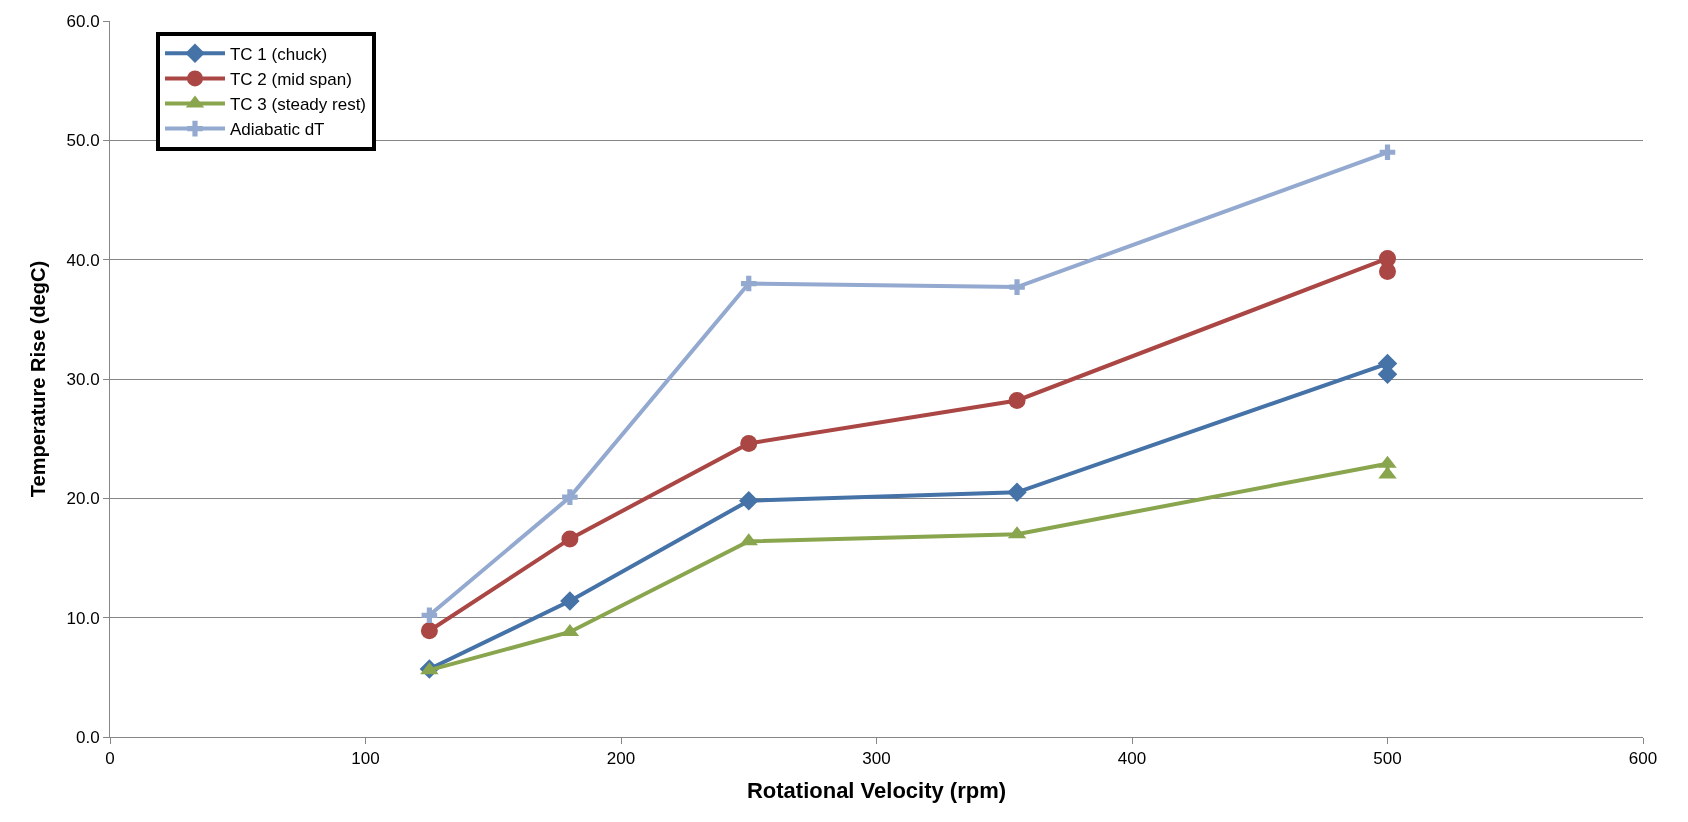 This screenshot has height=822, width=1688. What do you see at coordinates (83, 499) in the screenshot?
I see `y-tick-label: 20.0` at bounding box center [83, 499].